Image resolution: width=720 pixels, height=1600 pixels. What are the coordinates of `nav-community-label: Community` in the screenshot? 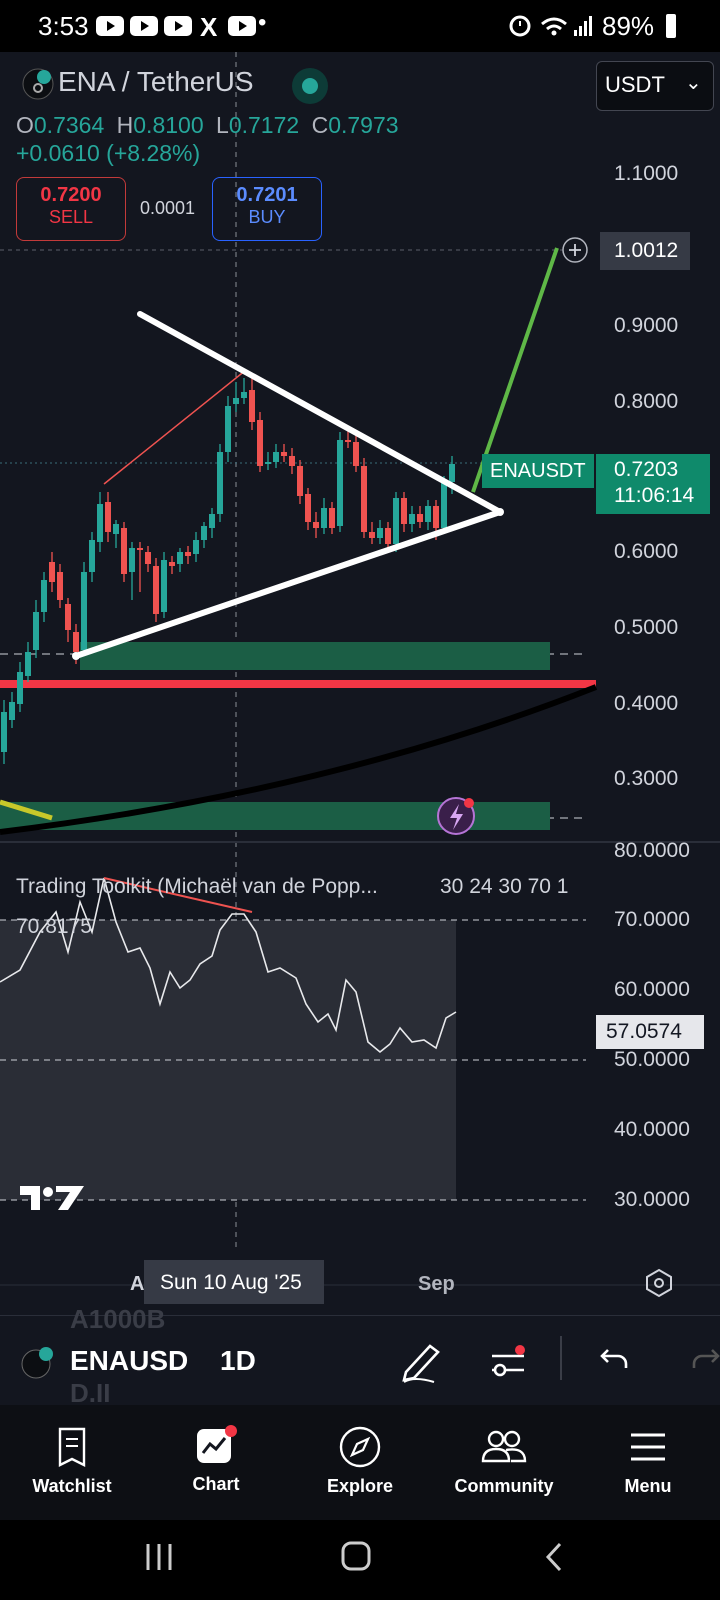 It's located at (504, 1486).